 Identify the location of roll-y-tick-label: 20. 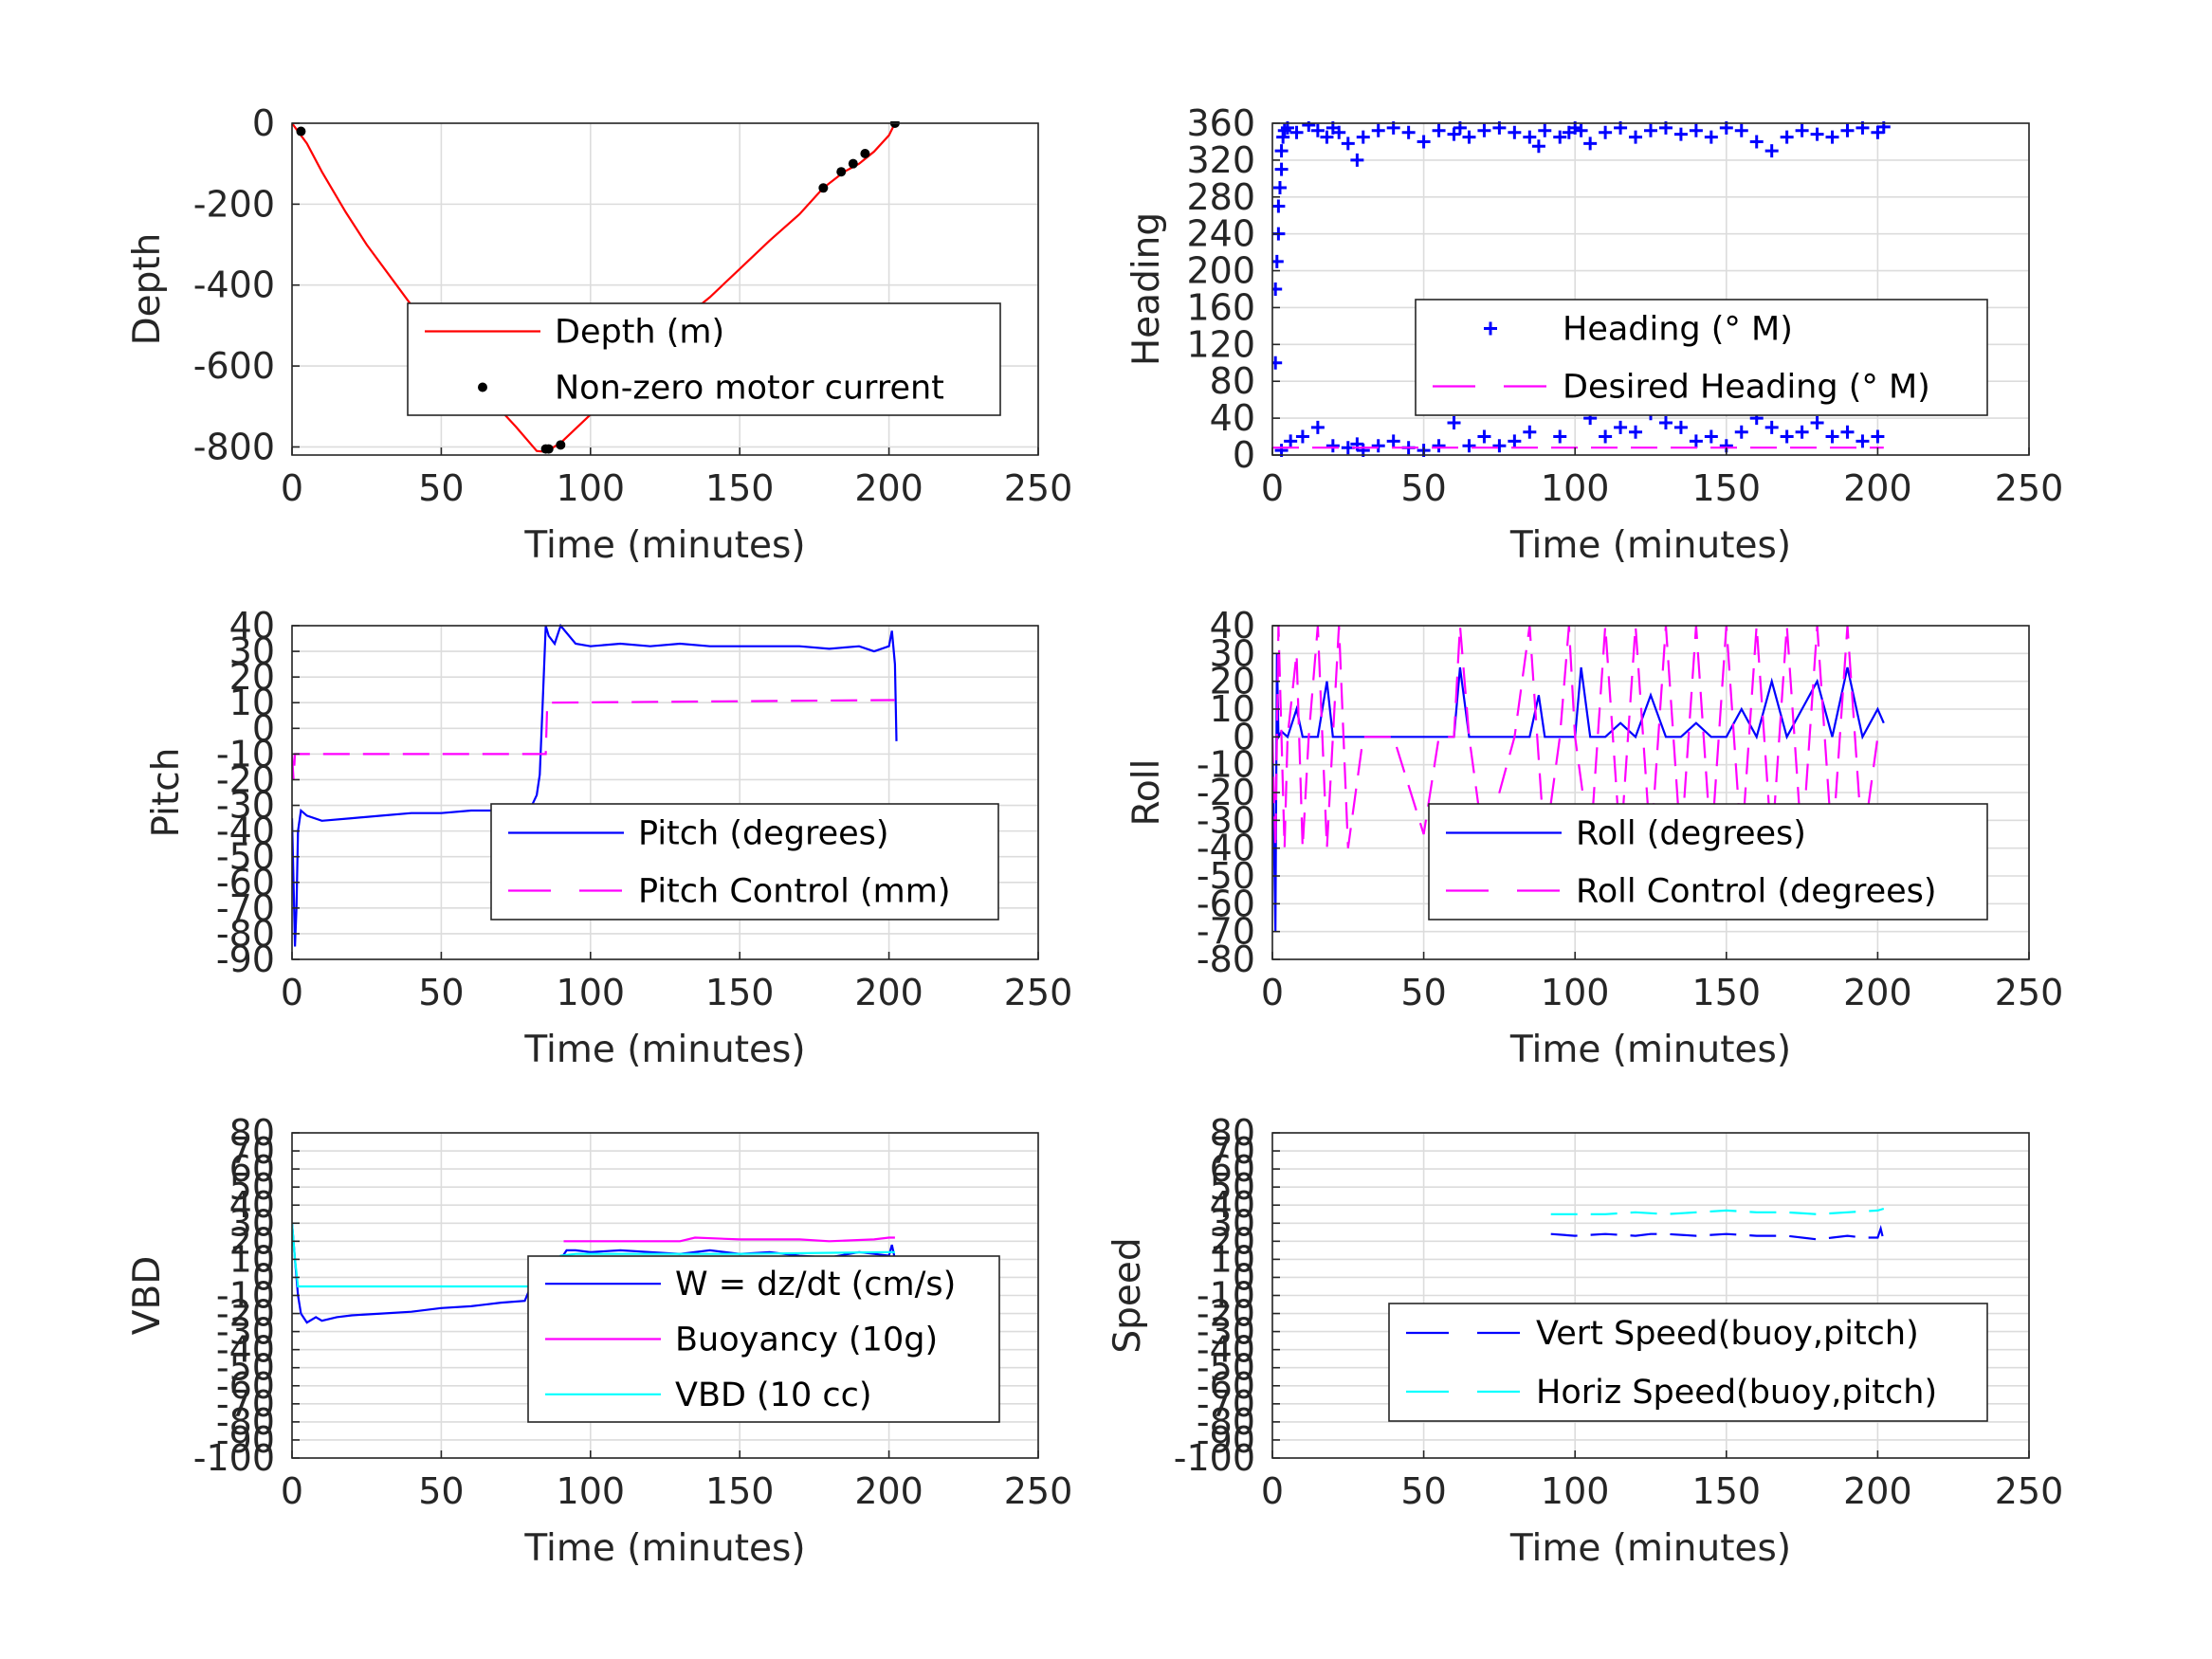
(1232, 681).